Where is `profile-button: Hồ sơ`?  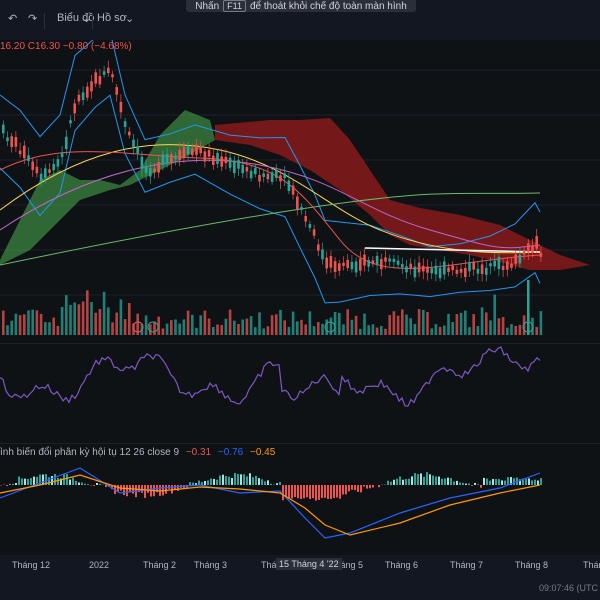
profile-button: Hồ sơ is located at coordinates (112, 18).